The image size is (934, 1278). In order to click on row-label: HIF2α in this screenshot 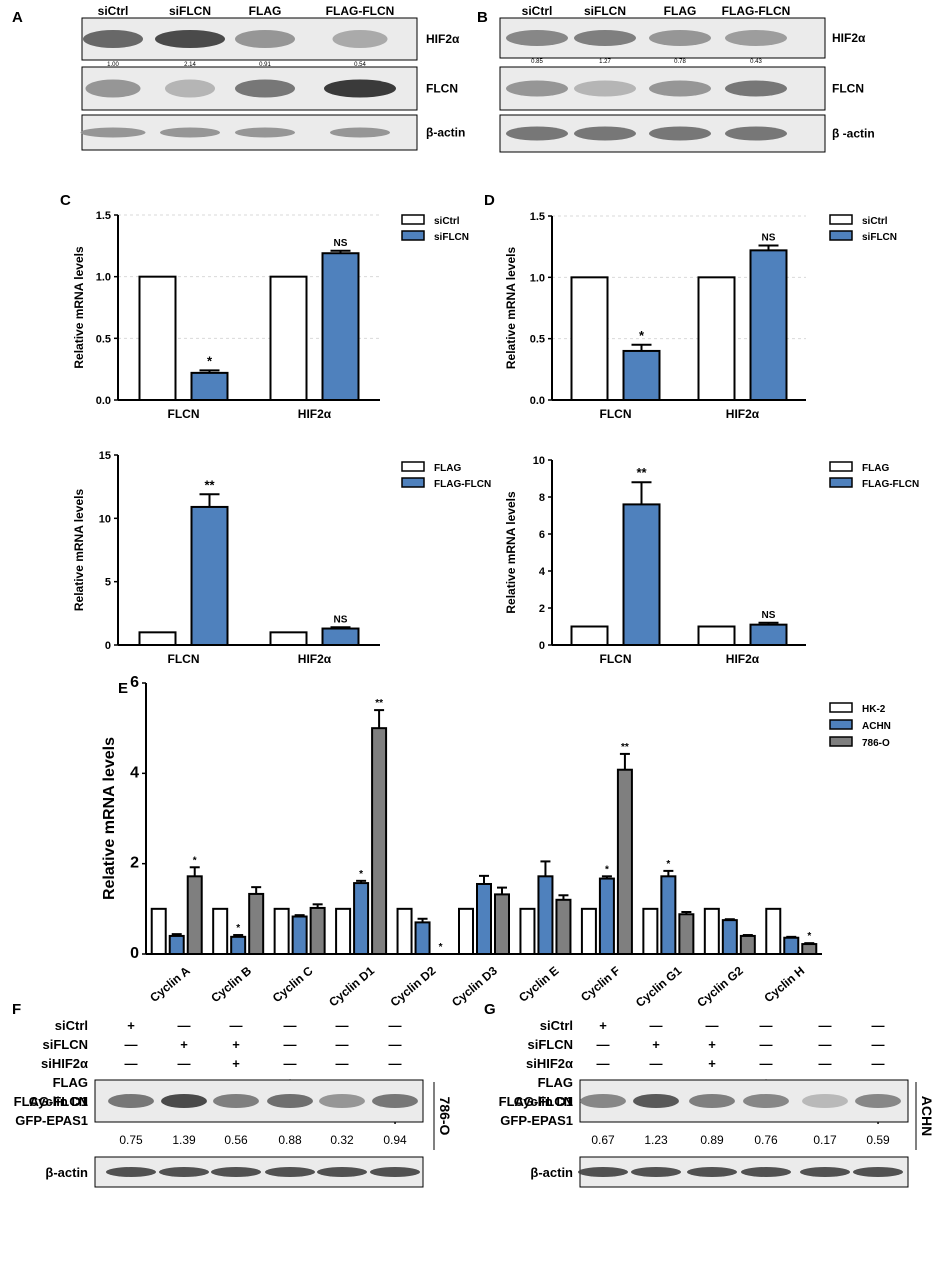, I will do `click(443, 39)`.